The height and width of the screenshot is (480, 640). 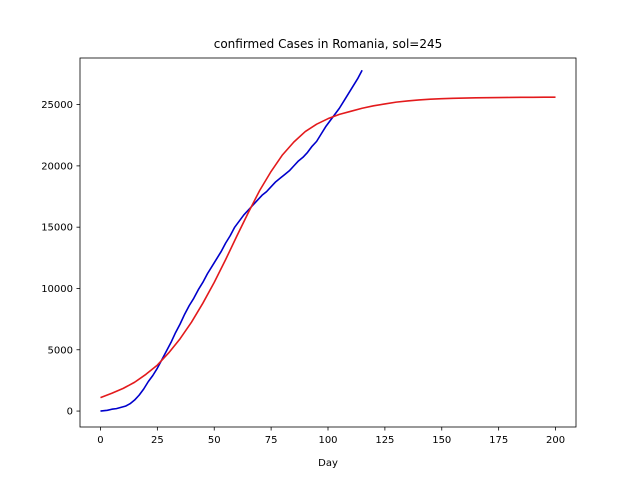 What do you see at coordinates (57, 289) in the screenshot?
I see `y-tick-label: 10000` at bounding box center [57, 289].